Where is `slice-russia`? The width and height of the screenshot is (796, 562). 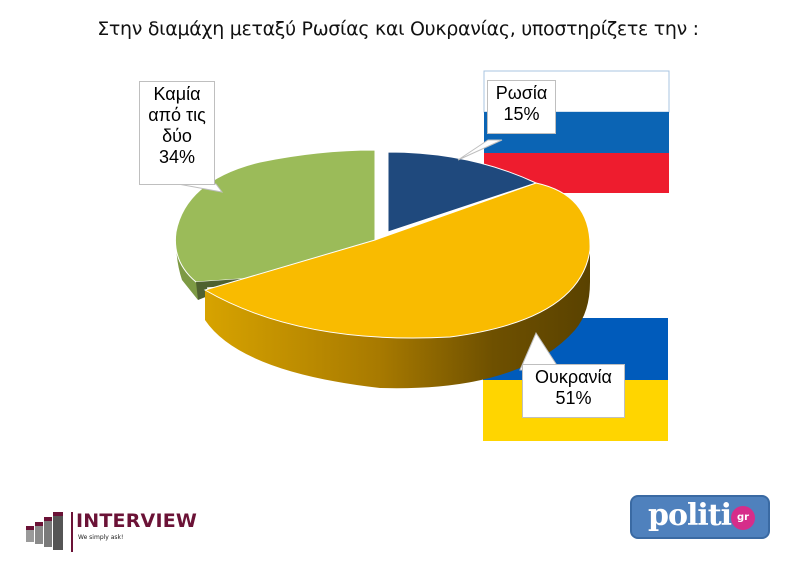 slice-russia is located at coordinates (462, 192).